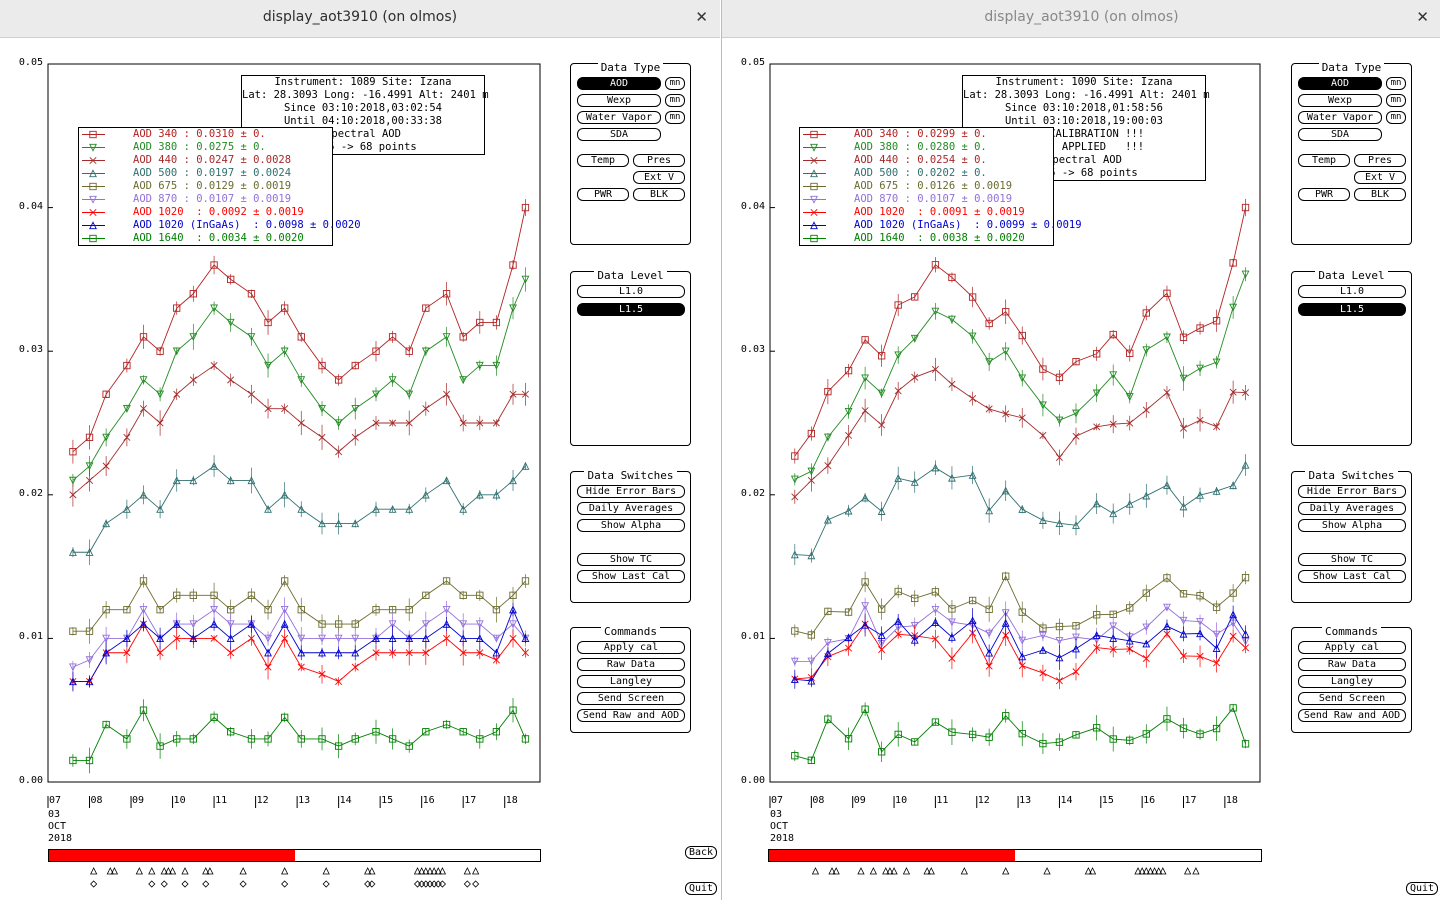 Image resolution: width=1440 pixels, height=900 pixels. I want to click on progress-fill, so click(892, 855).